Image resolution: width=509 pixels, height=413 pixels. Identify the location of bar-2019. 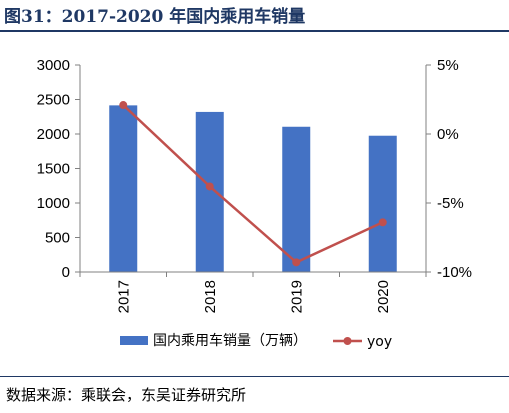
(296, 199).